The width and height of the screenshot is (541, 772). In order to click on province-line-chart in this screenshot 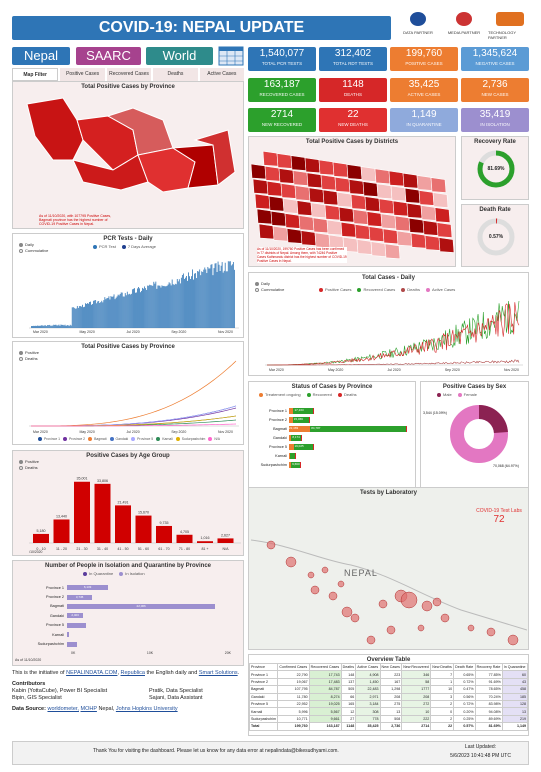, I will do `click(130, 392)`.